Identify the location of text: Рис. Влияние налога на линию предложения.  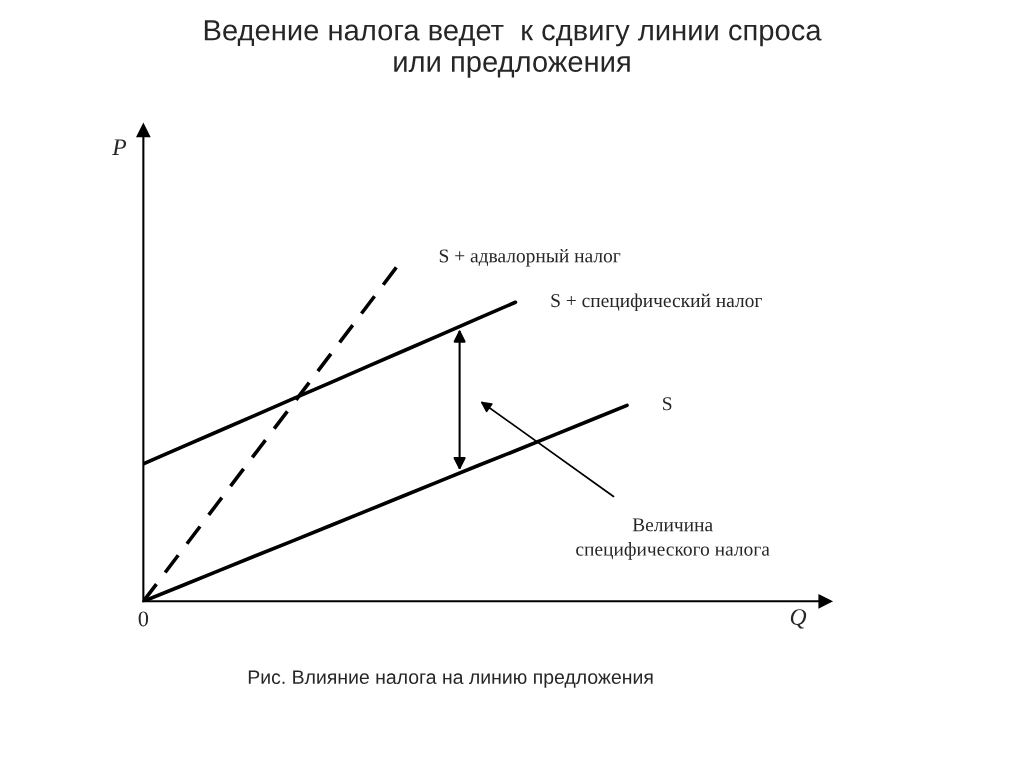
(450, 679).